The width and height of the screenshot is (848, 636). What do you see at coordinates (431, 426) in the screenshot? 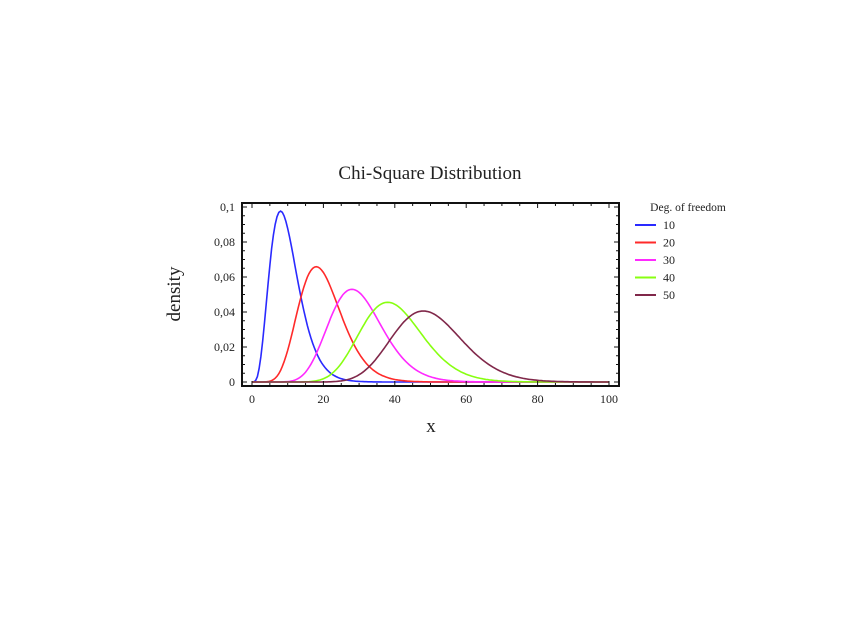
I see `x-axis-label: x` at bounding box center [431, 426].